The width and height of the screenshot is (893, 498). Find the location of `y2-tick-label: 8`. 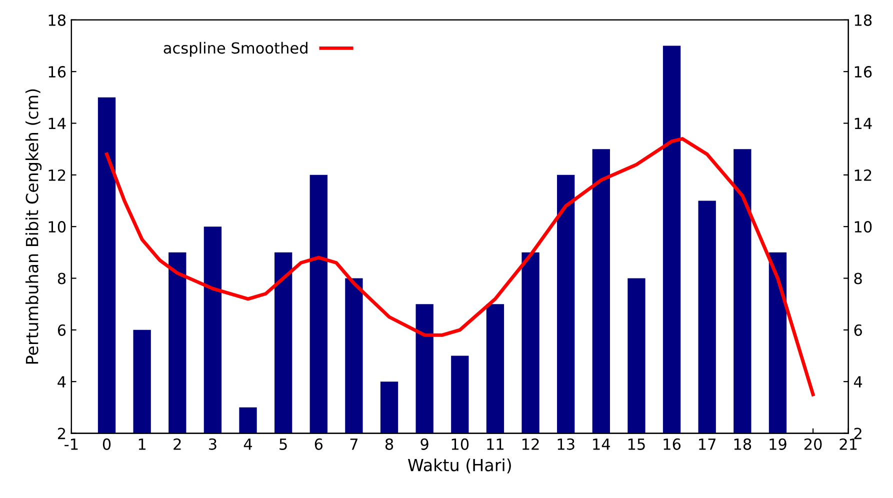

y2-tick-label: 8 is located at coordinates (858, 278).